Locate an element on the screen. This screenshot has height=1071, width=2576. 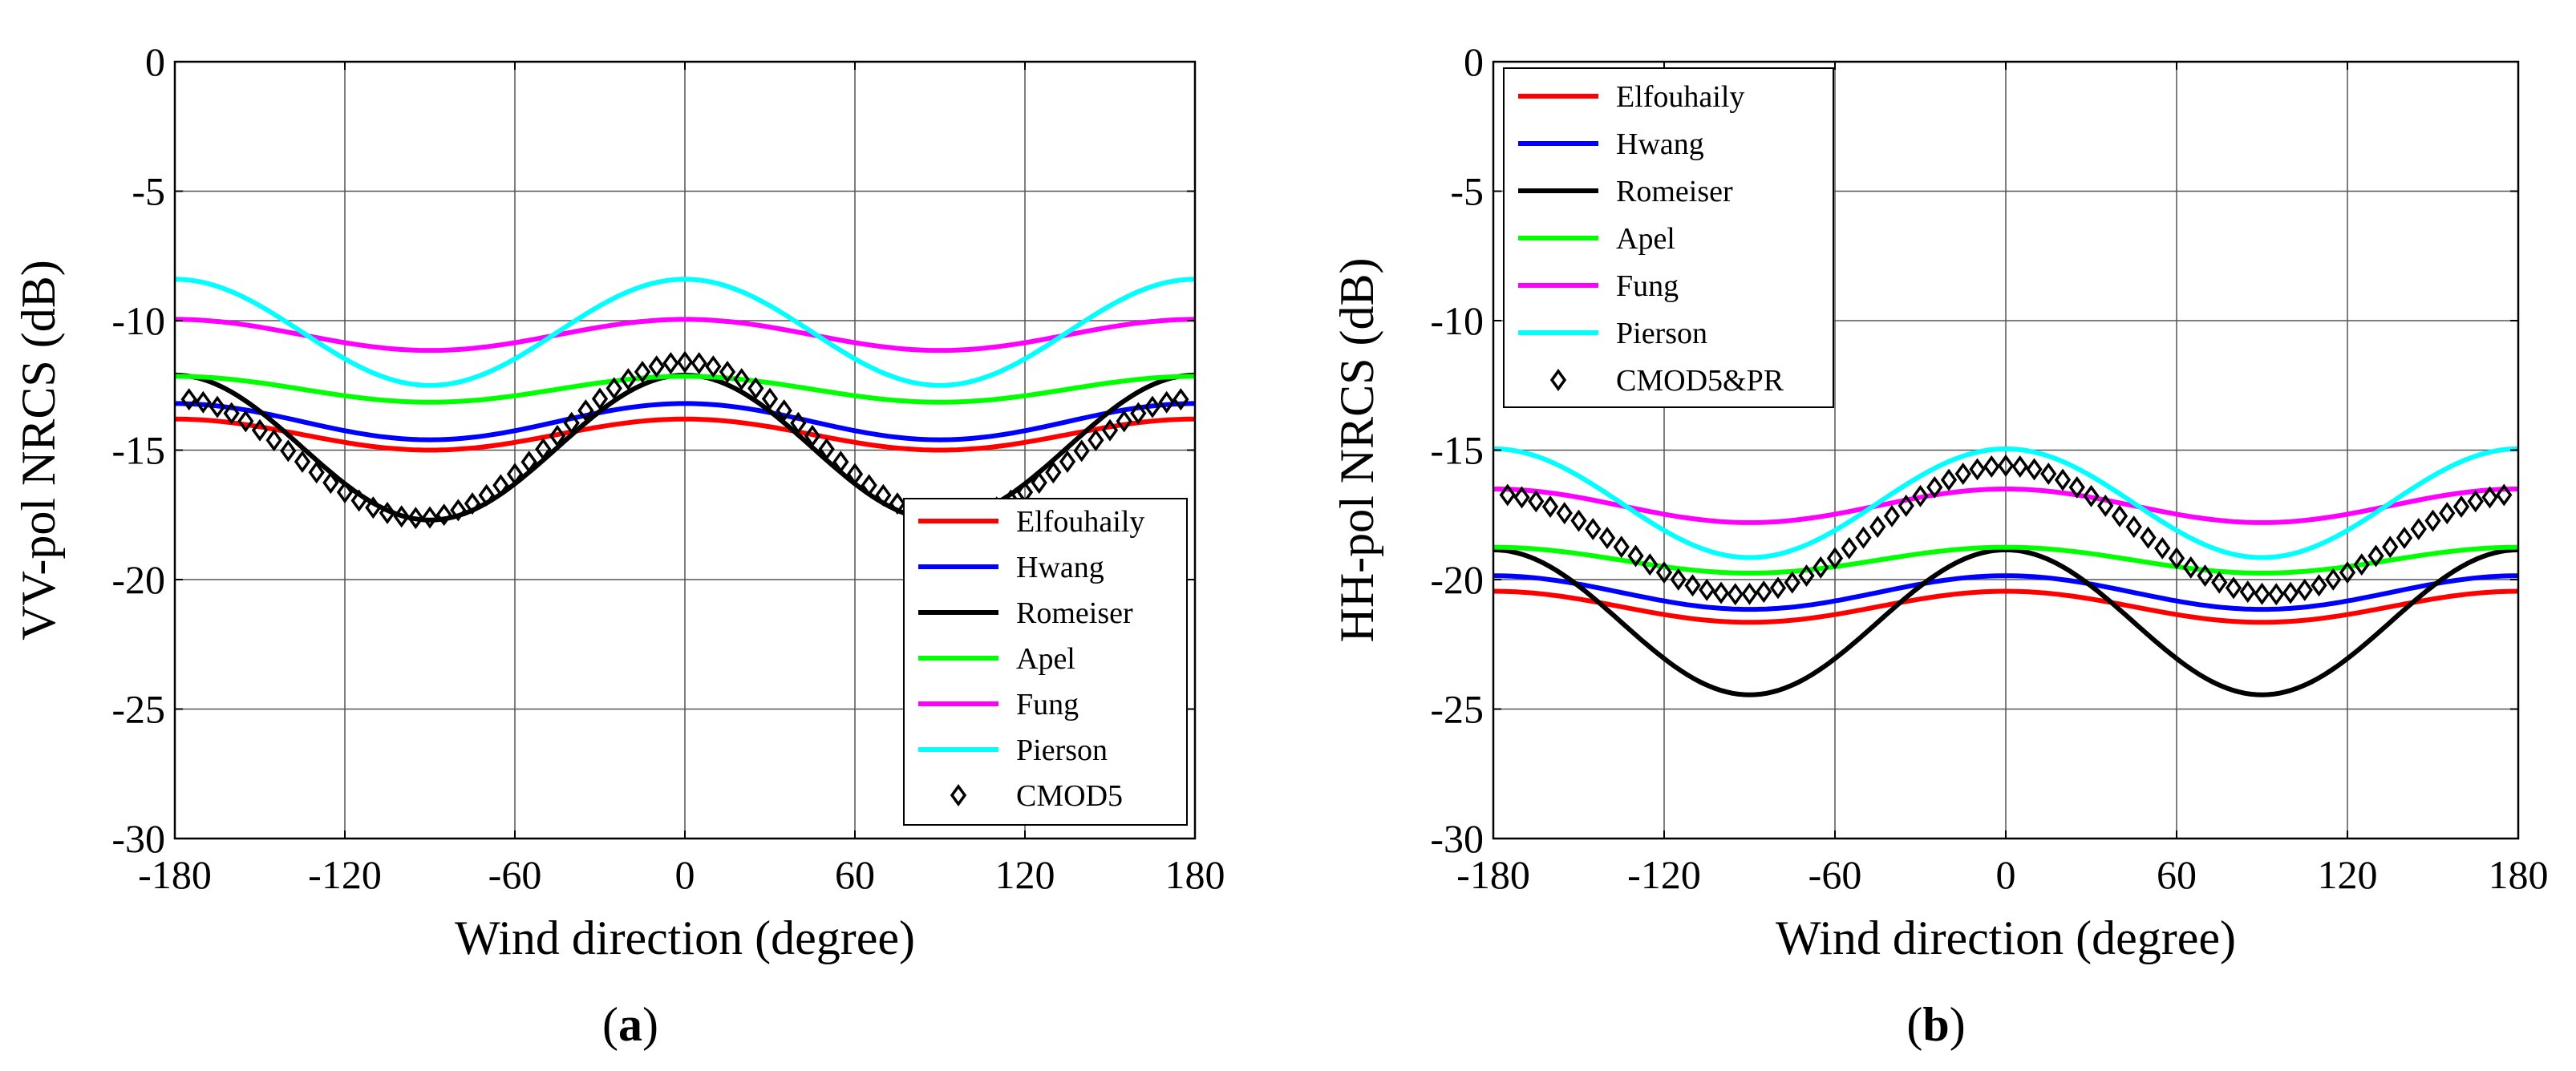
panel-caption-letter: a is located at coordinates (630, 1024).